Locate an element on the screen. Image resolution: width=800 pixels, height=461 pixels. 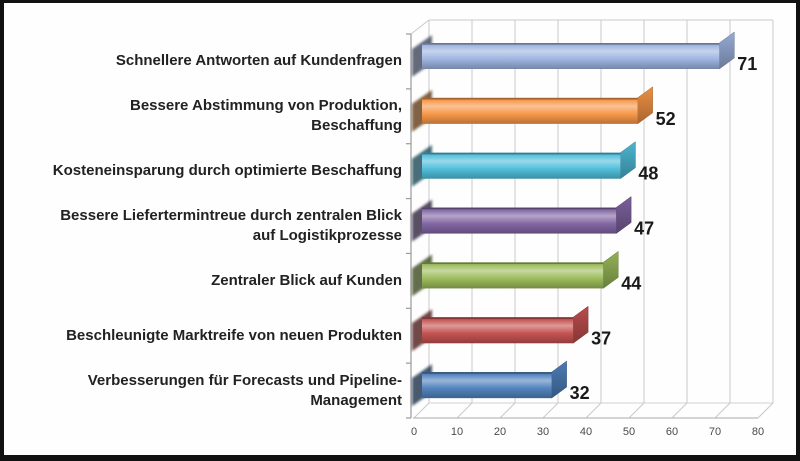
bar-series-3: 47 is located at coordinates (533, 219).